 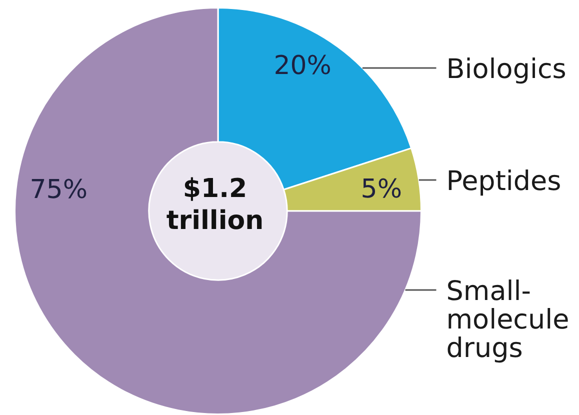 I want to click on data-label: 20%, so click(x=303, y=66).